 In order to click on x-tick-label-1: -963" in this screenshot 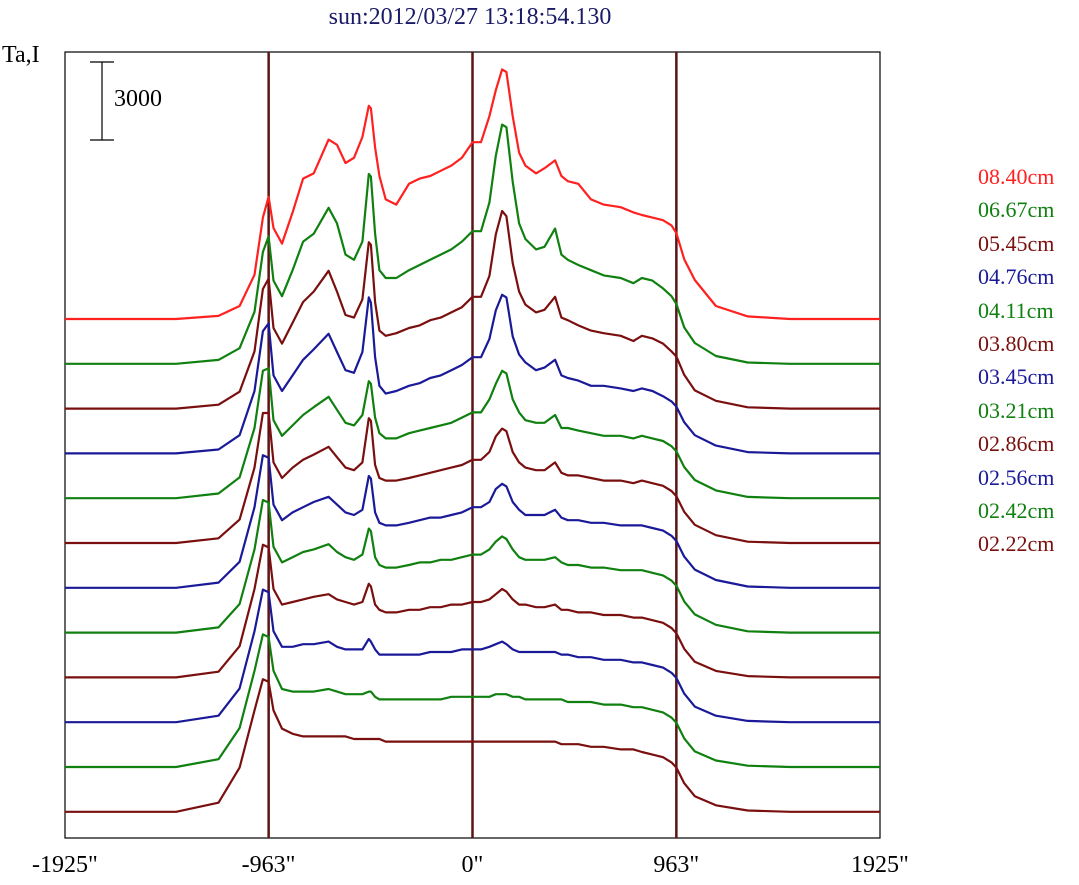, I will do `click(268, 865)`.